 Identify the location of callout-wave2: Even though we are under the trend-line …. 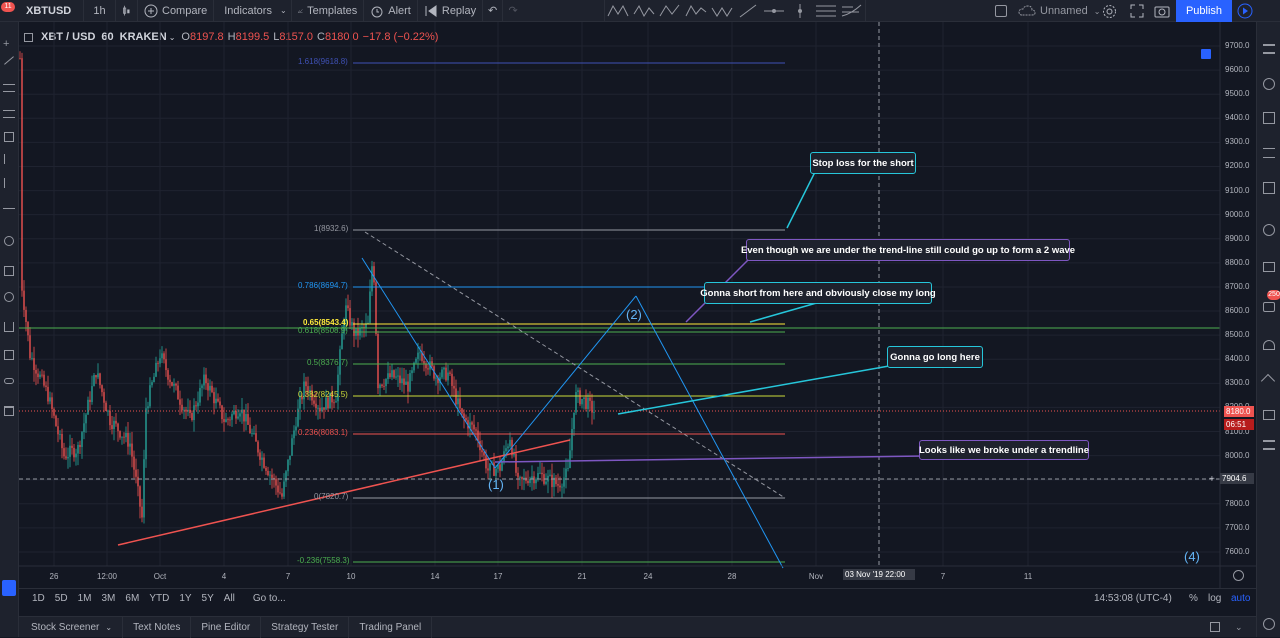
(908, 250).